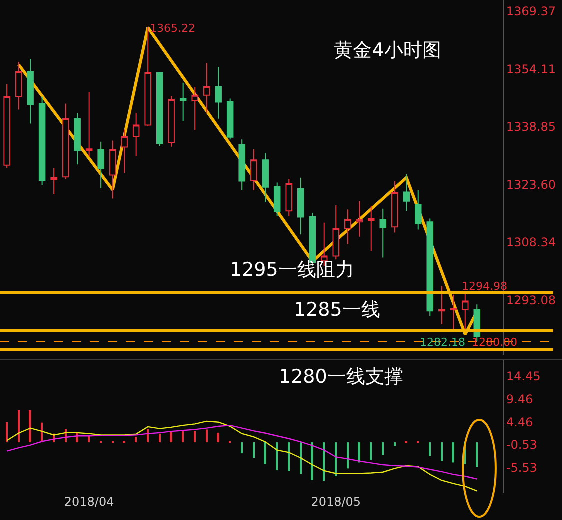 Image resolution: width=562 pixels, height=520 pixels. What do you see at coordinates (337, 310) in the screenshot?
I see `ref-line-label: 1285一线` at bounding box center [337, 310].